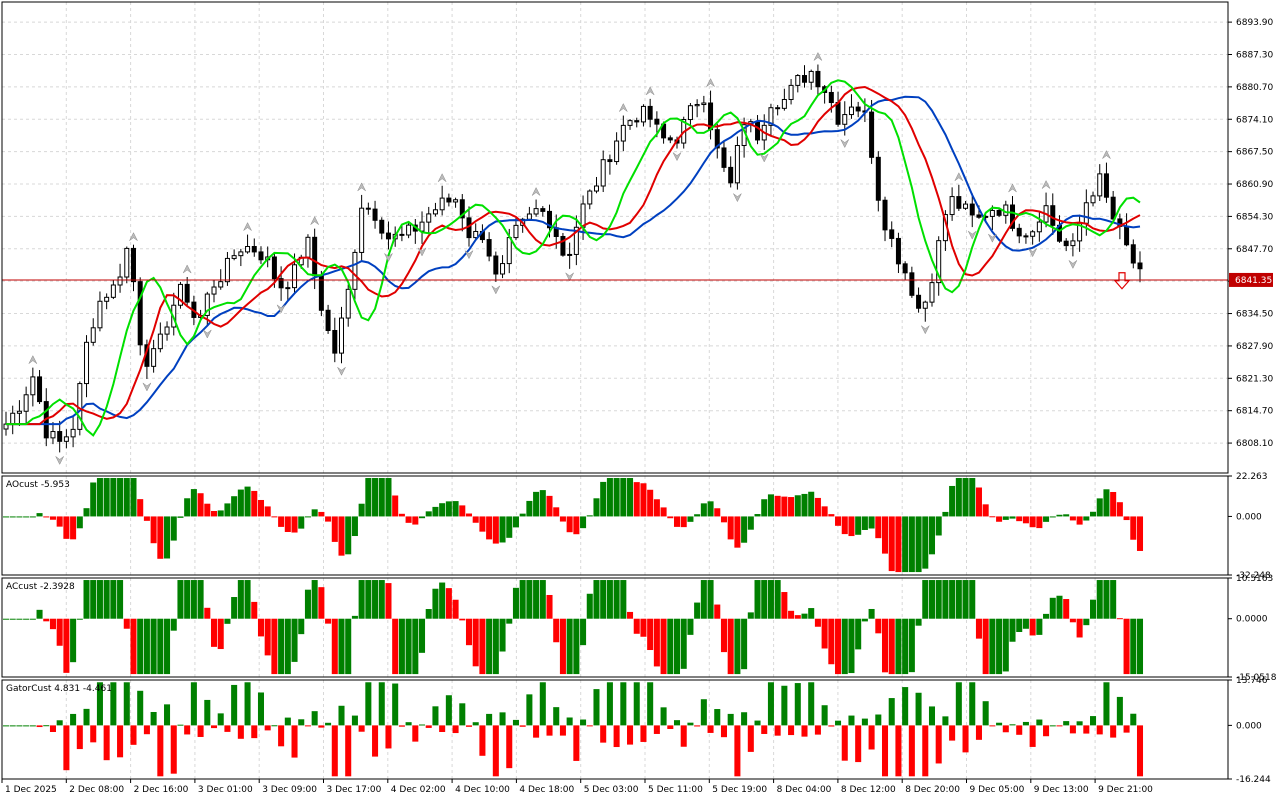  What do you see at coordinates (573, 627) in the screenshot?
I see `ac-pane` at bounding box center [573, 627].